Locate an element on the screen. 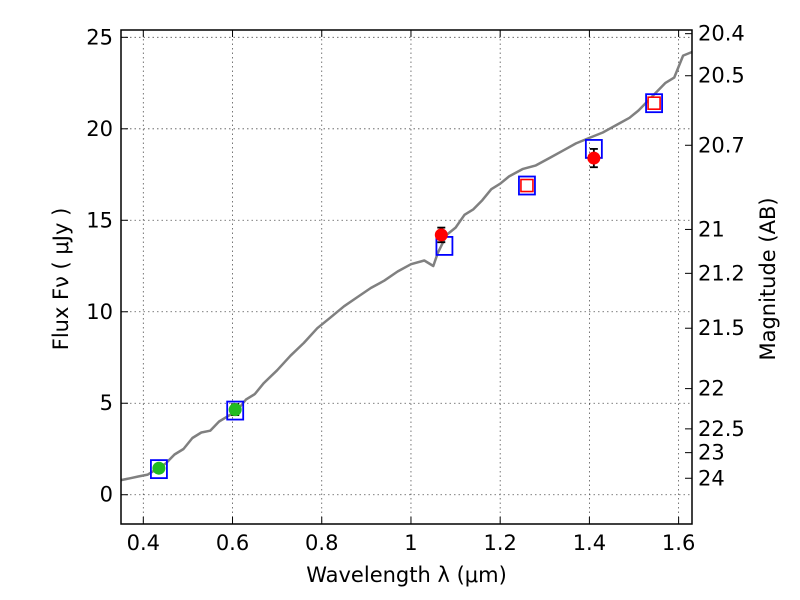  x-tick-label: 1.2 is located at coordinates (499, 543).